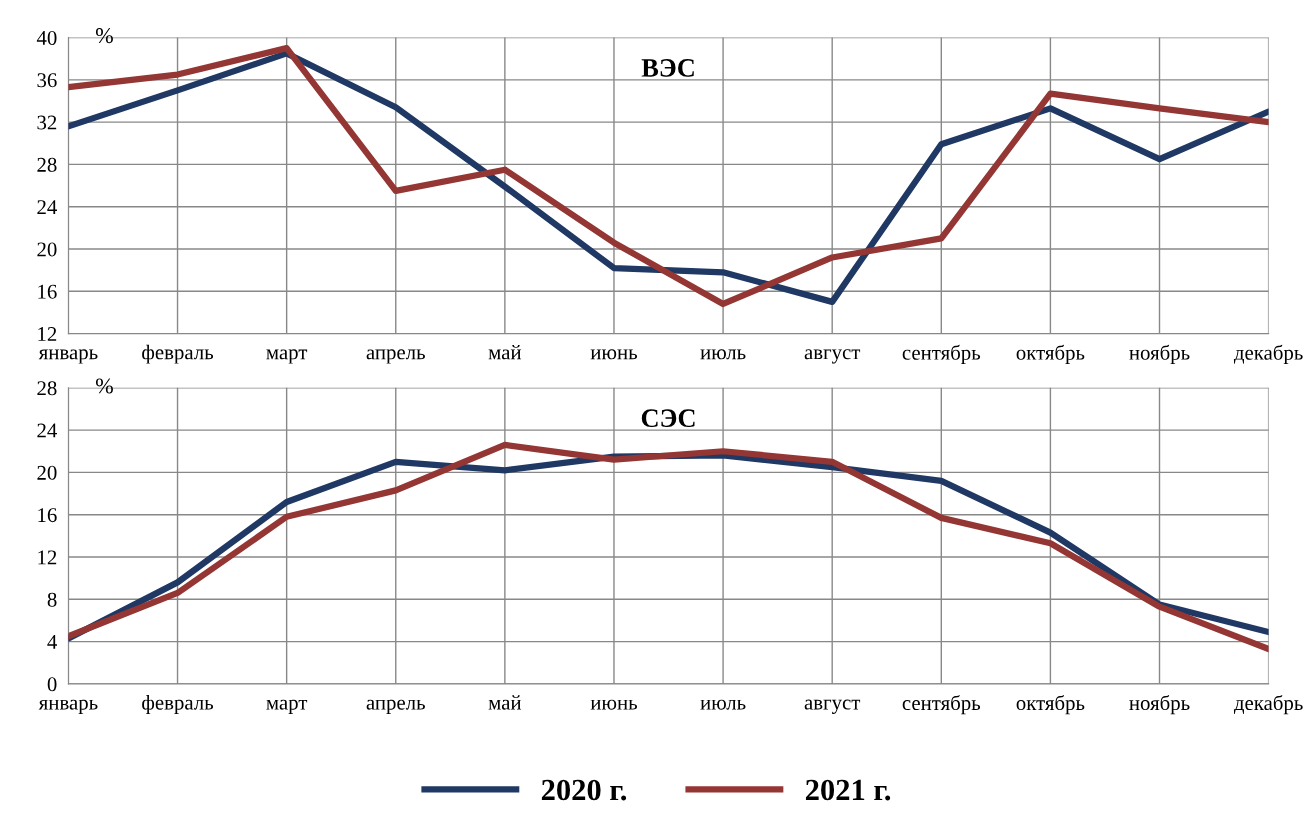  Describe the element at coordinates (52, 599) in the screenshot. I see `y-tick-label: 8` at that location.